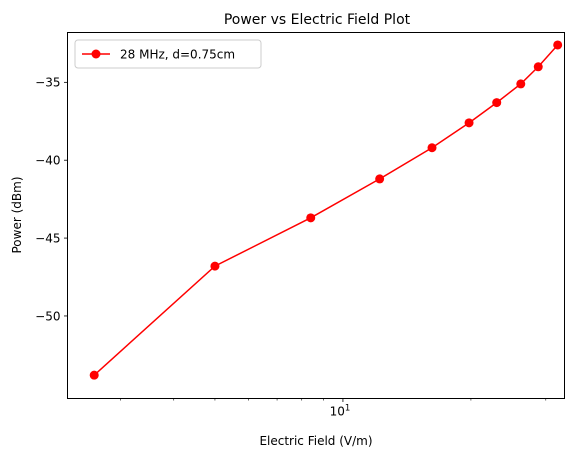  Describe the element at coordinates (47, 83) in the screenshot. I see `y-tick-label: −35` at that location.